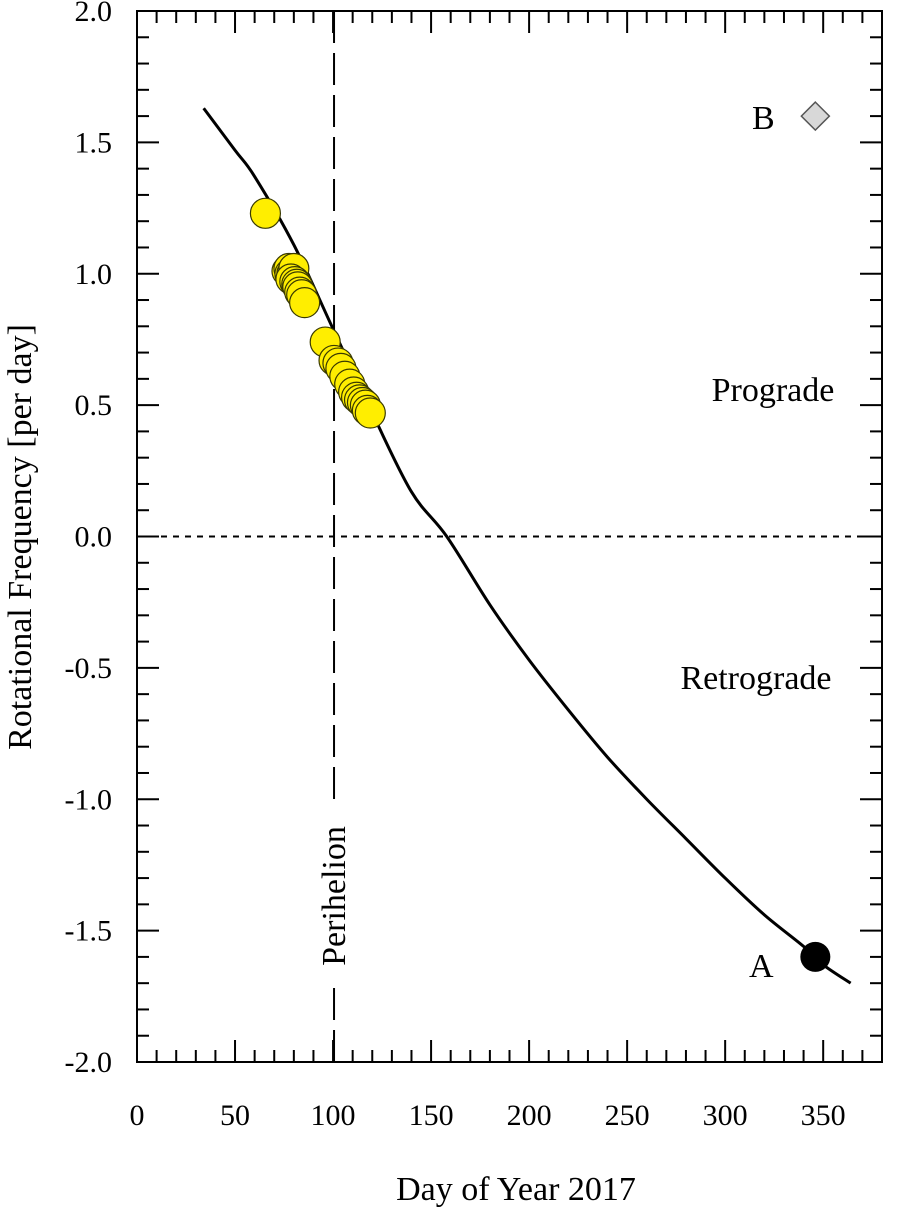 The width and height of the screenshot is (901, 1208). What do you see at coordinates (763, 118) in the screenshot?
I see `point-b-label: B` at bounding box center [763, 118].